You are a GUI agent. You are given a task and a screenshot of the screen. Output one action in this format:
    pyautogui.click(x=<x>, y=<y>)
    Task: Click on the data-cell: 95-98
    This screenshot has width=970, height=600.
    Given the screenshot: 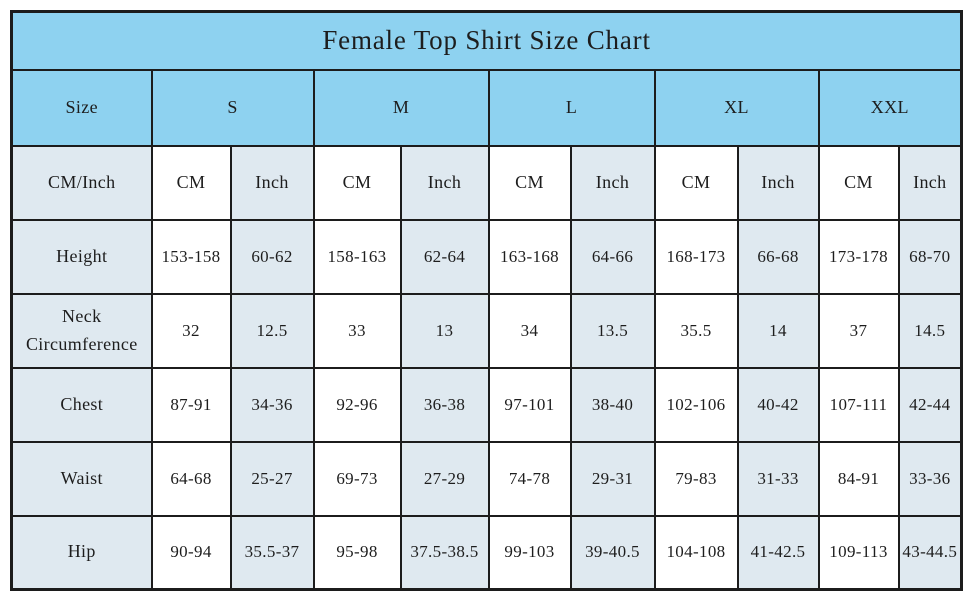 What is the action you would take?
    pyautogui.click(x=357, y=552)
    